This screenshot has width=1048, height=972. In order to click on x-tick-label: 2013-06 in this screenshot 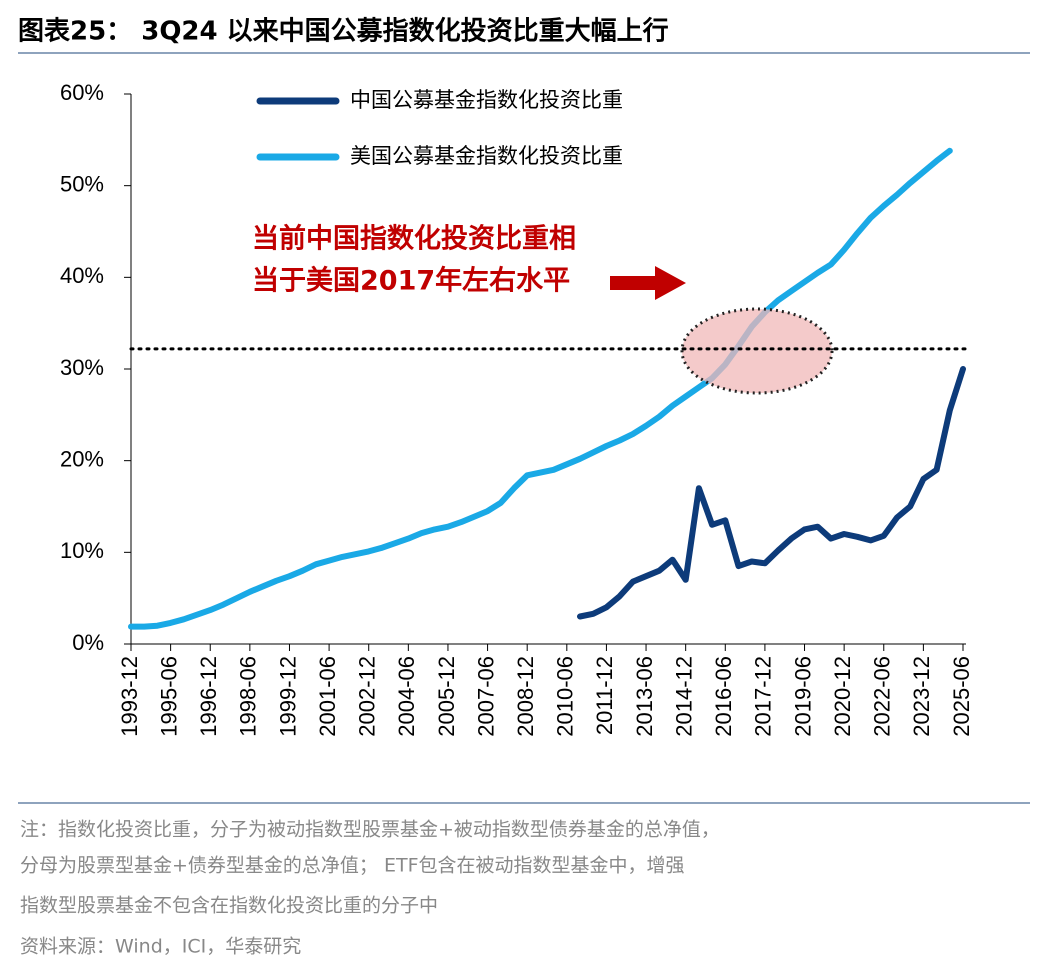, I will do `click(644, 696)`.